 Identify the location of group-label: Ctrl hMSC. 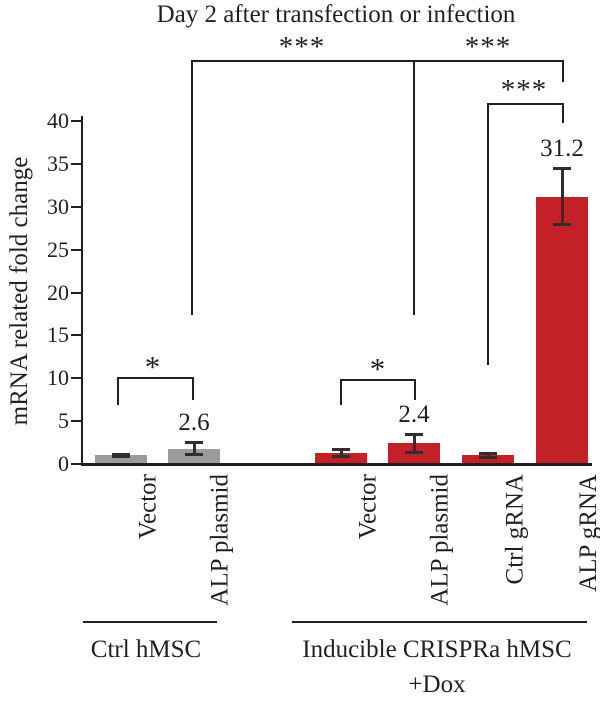
(146, 649).